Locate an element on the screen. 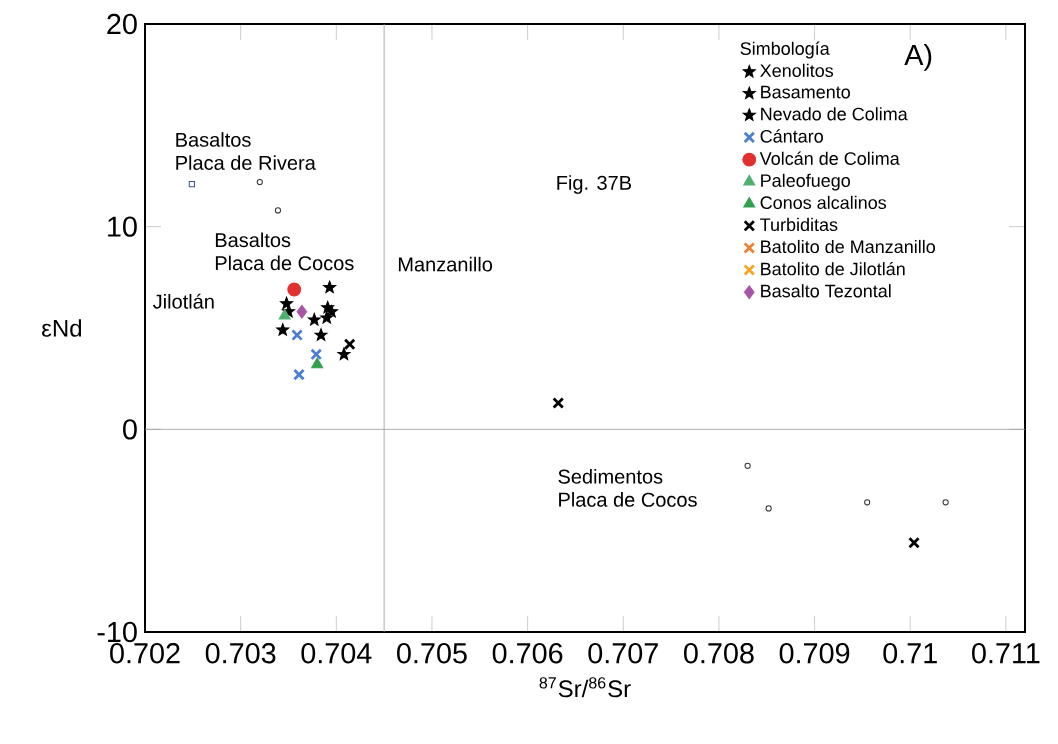 The height and width of the screenshot is (744, 1058). y-axis-title: εNd is located at coordinates (62, 328).